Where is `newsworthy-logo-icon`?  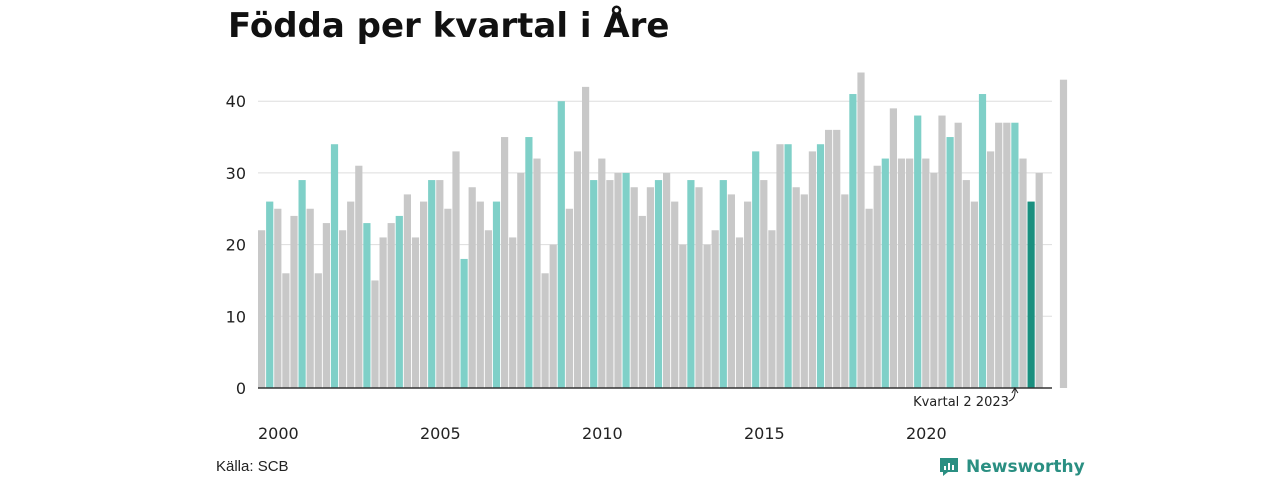 newsworthy-logo-icon is located at coordinates (949, 467).